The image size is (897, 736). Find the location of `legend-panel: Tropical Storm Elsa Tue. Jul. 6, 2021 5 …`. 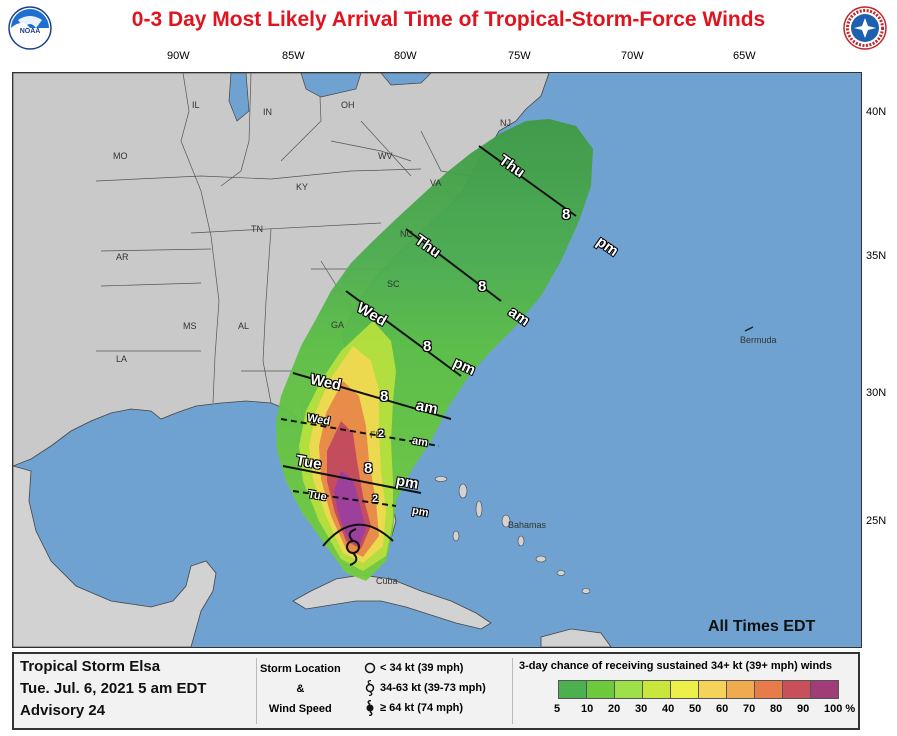

legend-panel: Tropical Storm Elsa Tue. Jul. 6, 2021 5 … is located at coordinates (436, 691).